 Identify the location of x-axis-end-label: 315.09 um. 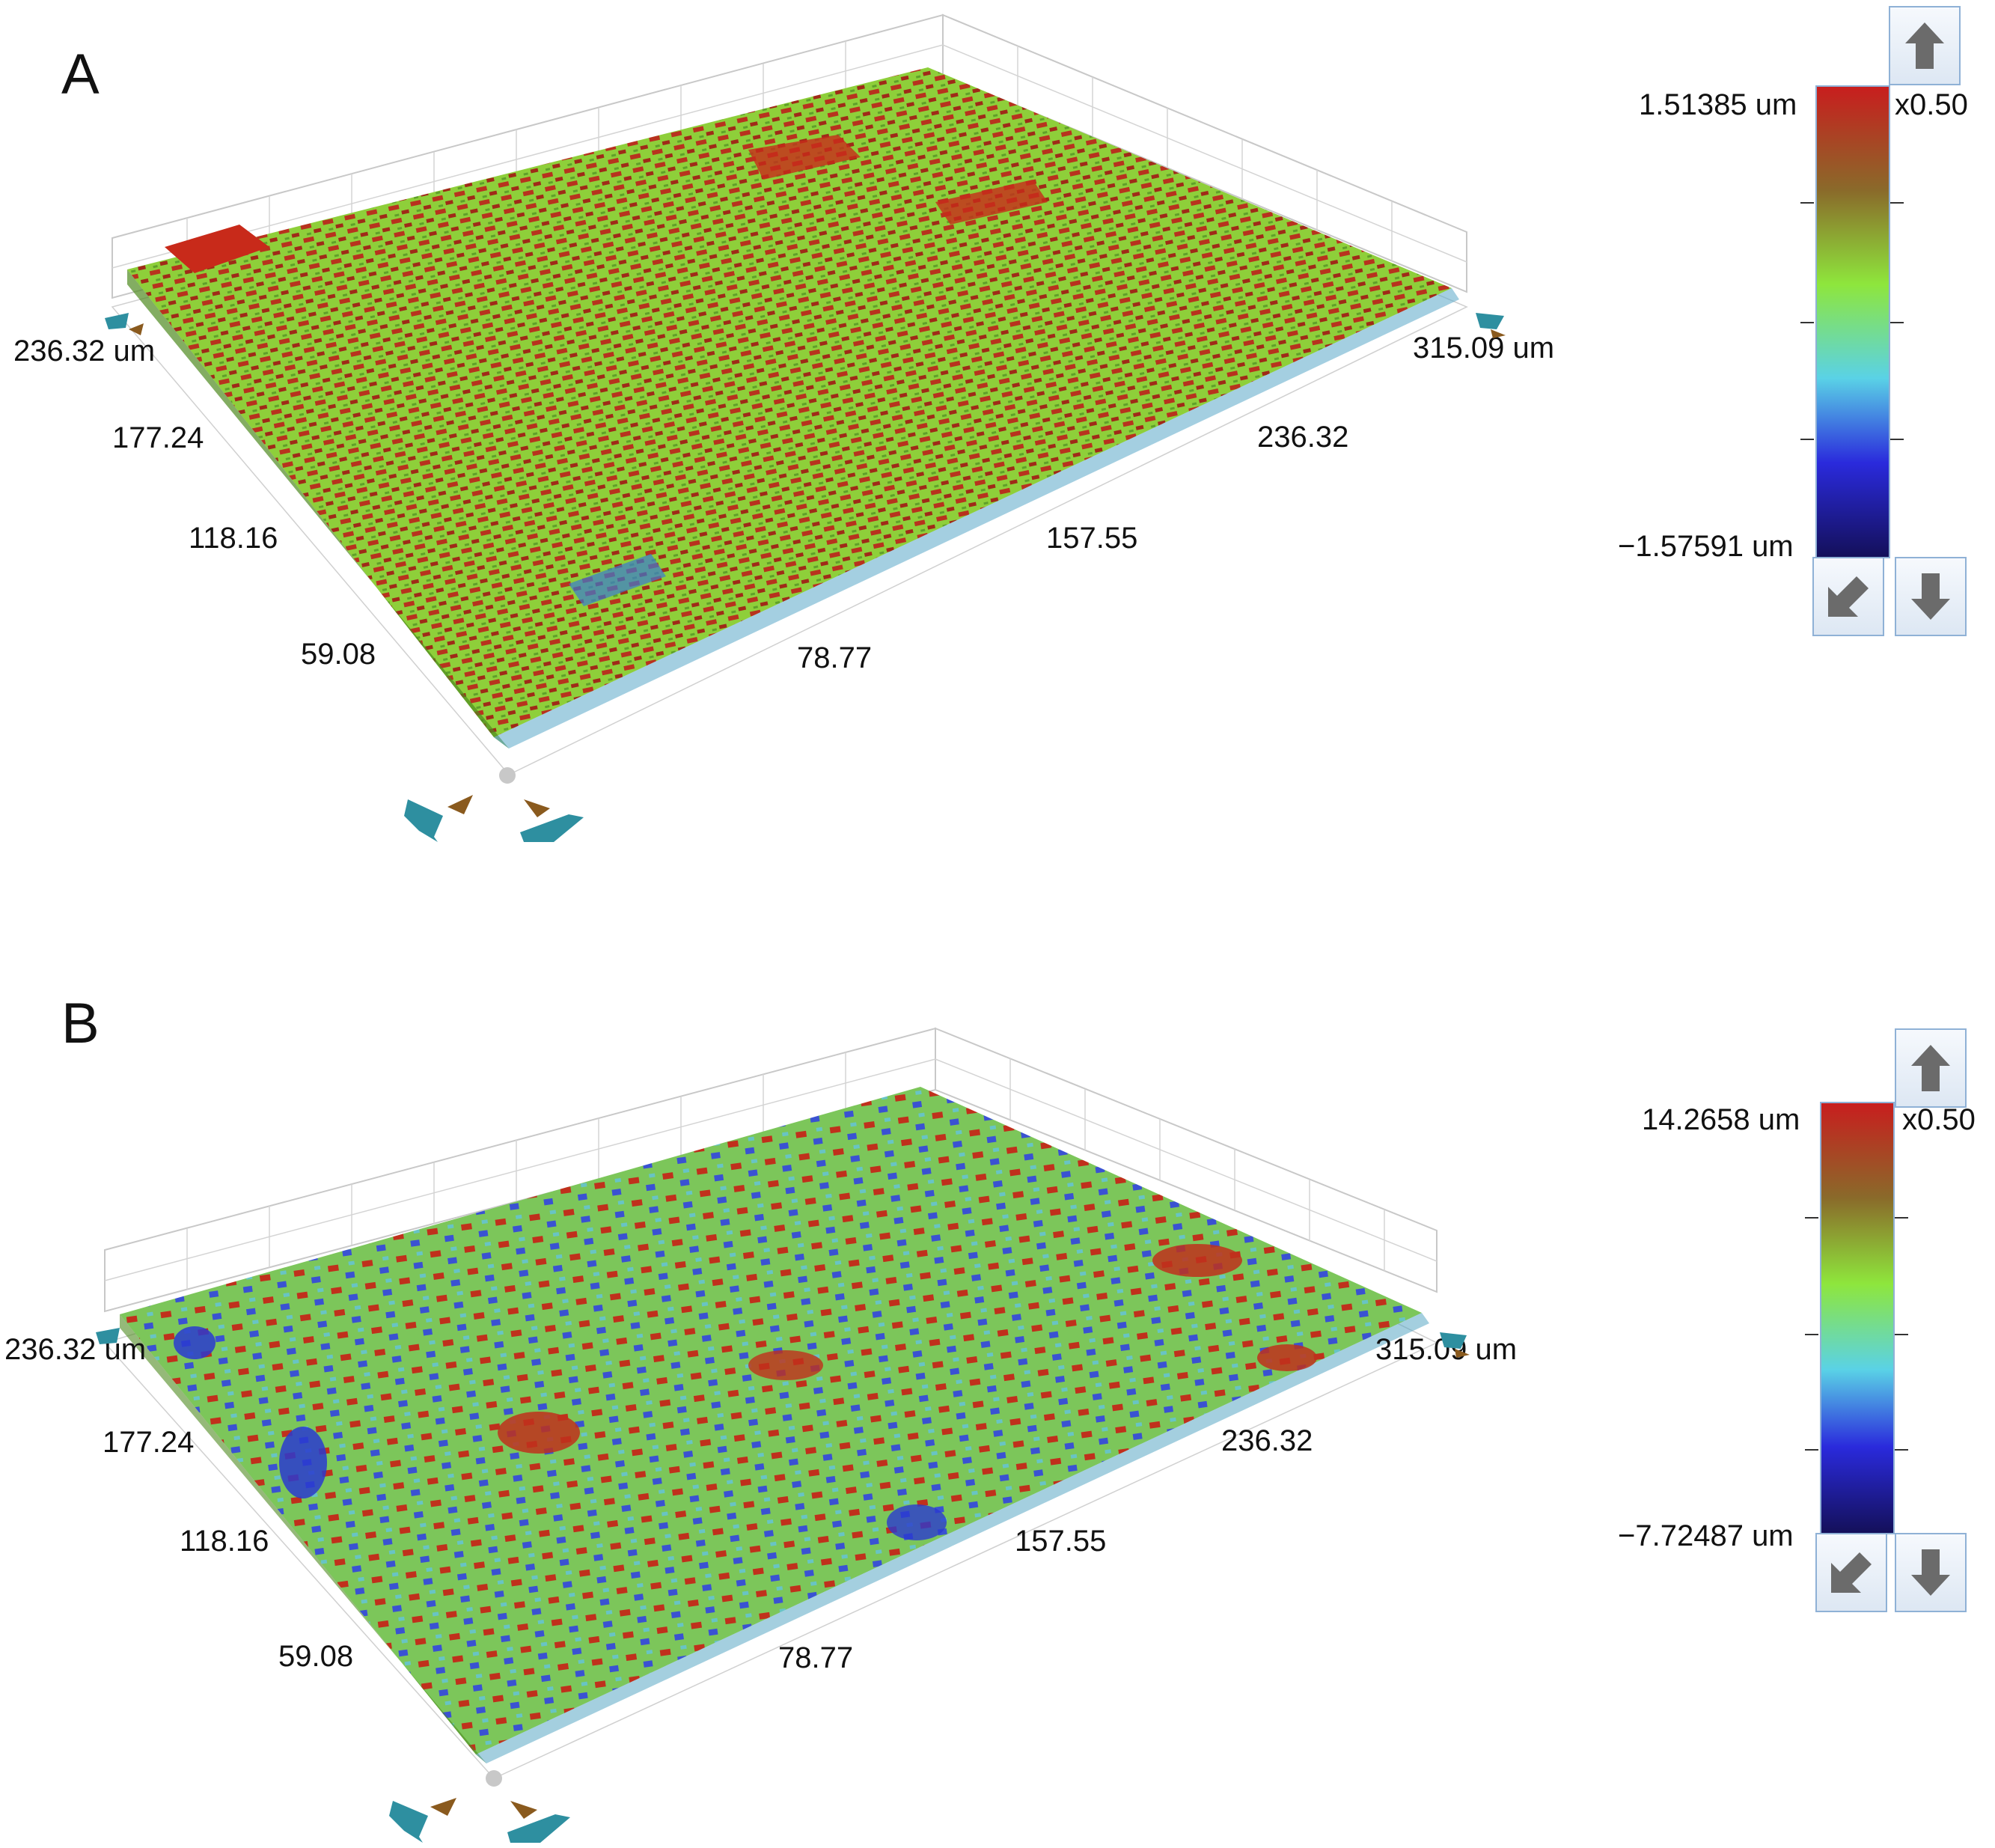
(1483, 348).